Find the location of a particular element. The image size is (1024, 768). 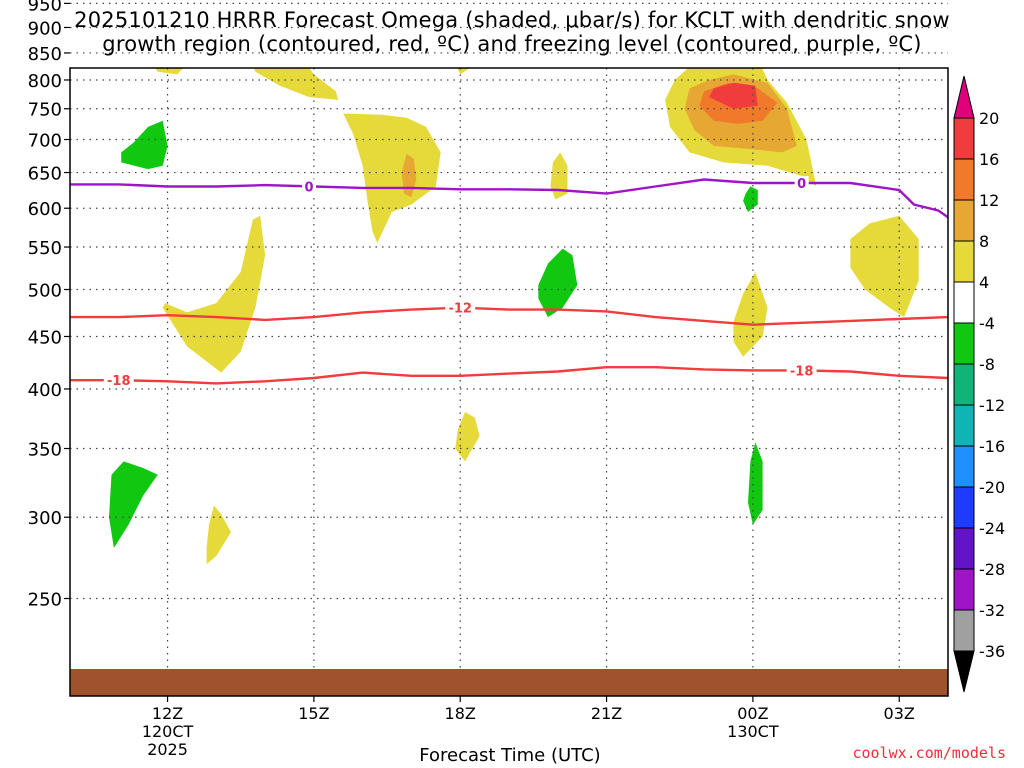

colorbar-top-arrow is located at coordinates (964, 97).